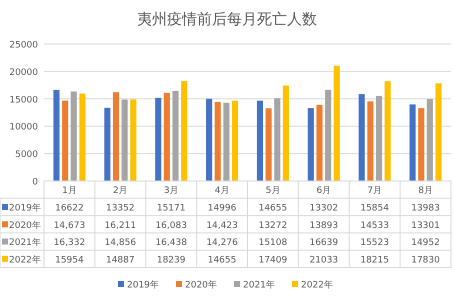 The height and width of the screenshot is (303, 454). I want to click on y-tick-label: 5000, so click(26, 155).